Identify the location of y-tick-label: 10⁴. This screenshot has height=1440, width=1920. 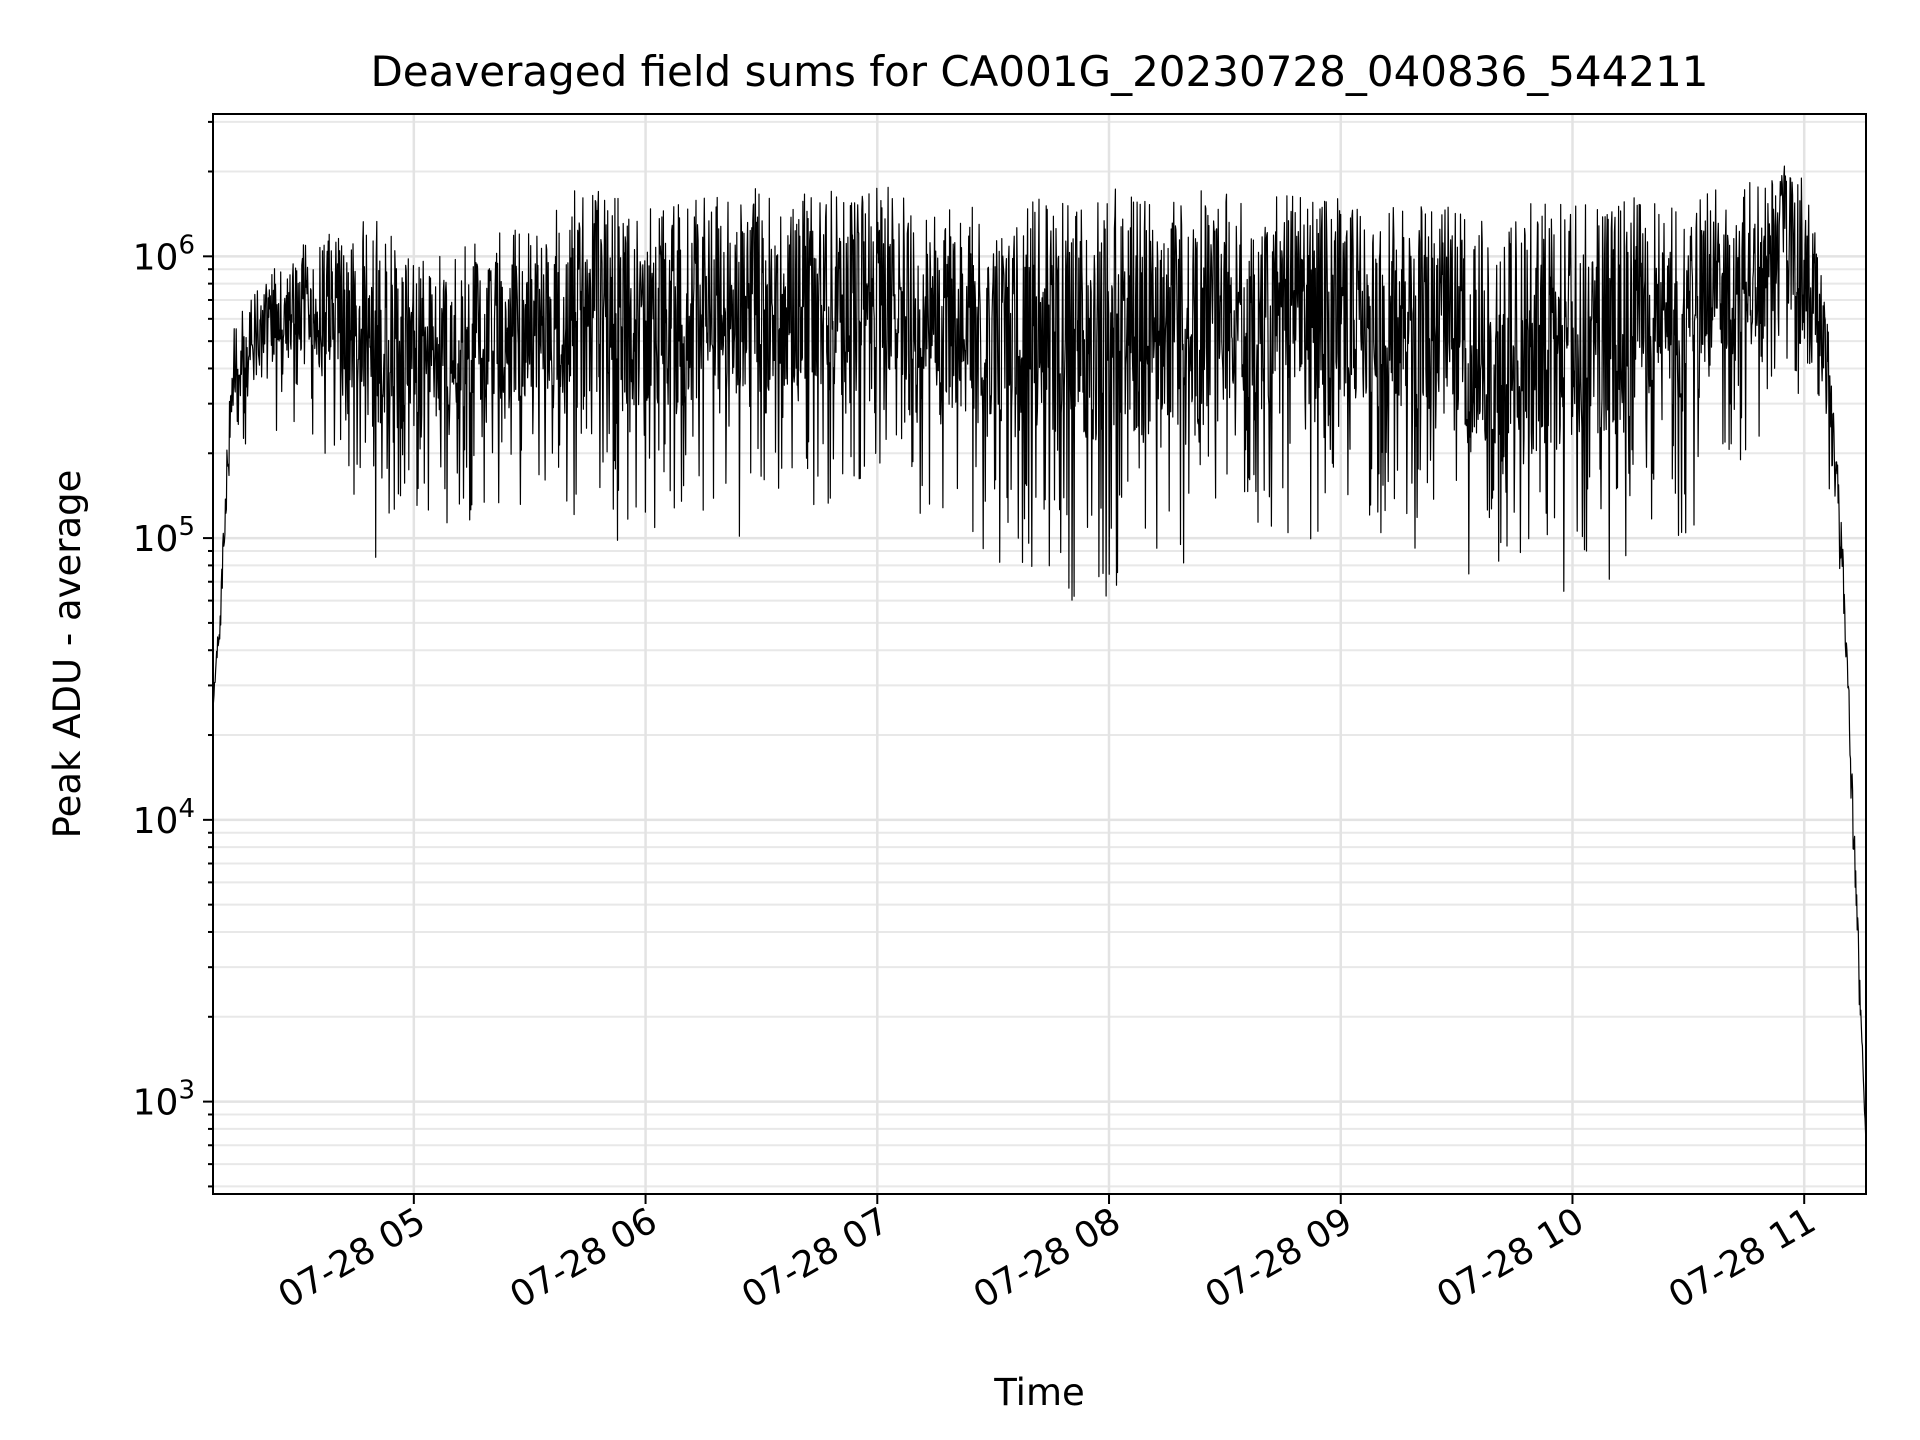
(164, 818).